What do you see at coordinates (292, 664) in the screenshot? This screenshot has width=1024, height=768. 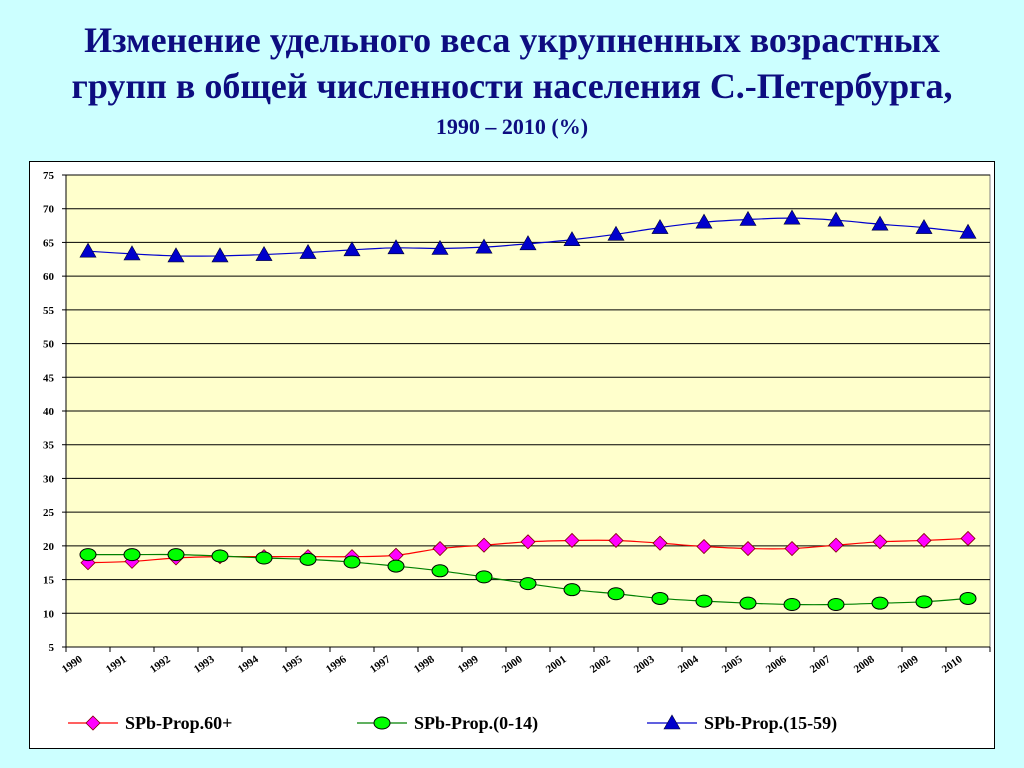 I see `x-tick-label: 1995` at bounding box center [292, 664].